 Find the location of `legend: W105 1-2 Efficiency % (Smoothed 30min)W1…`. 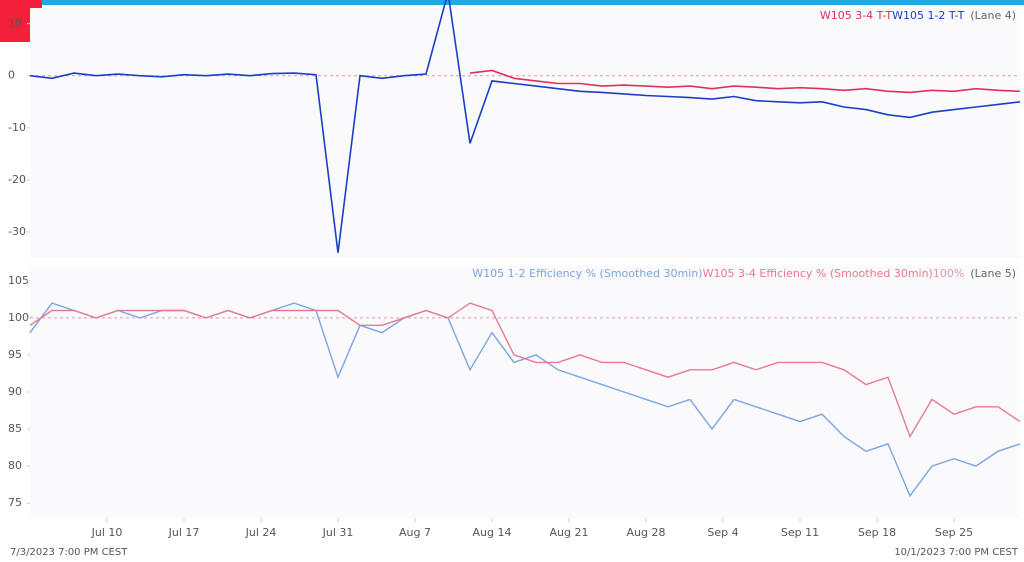

legend: W105 1-2 Efficiency % (Smoothed 30min)W1… is located at coordinates (744, 273).